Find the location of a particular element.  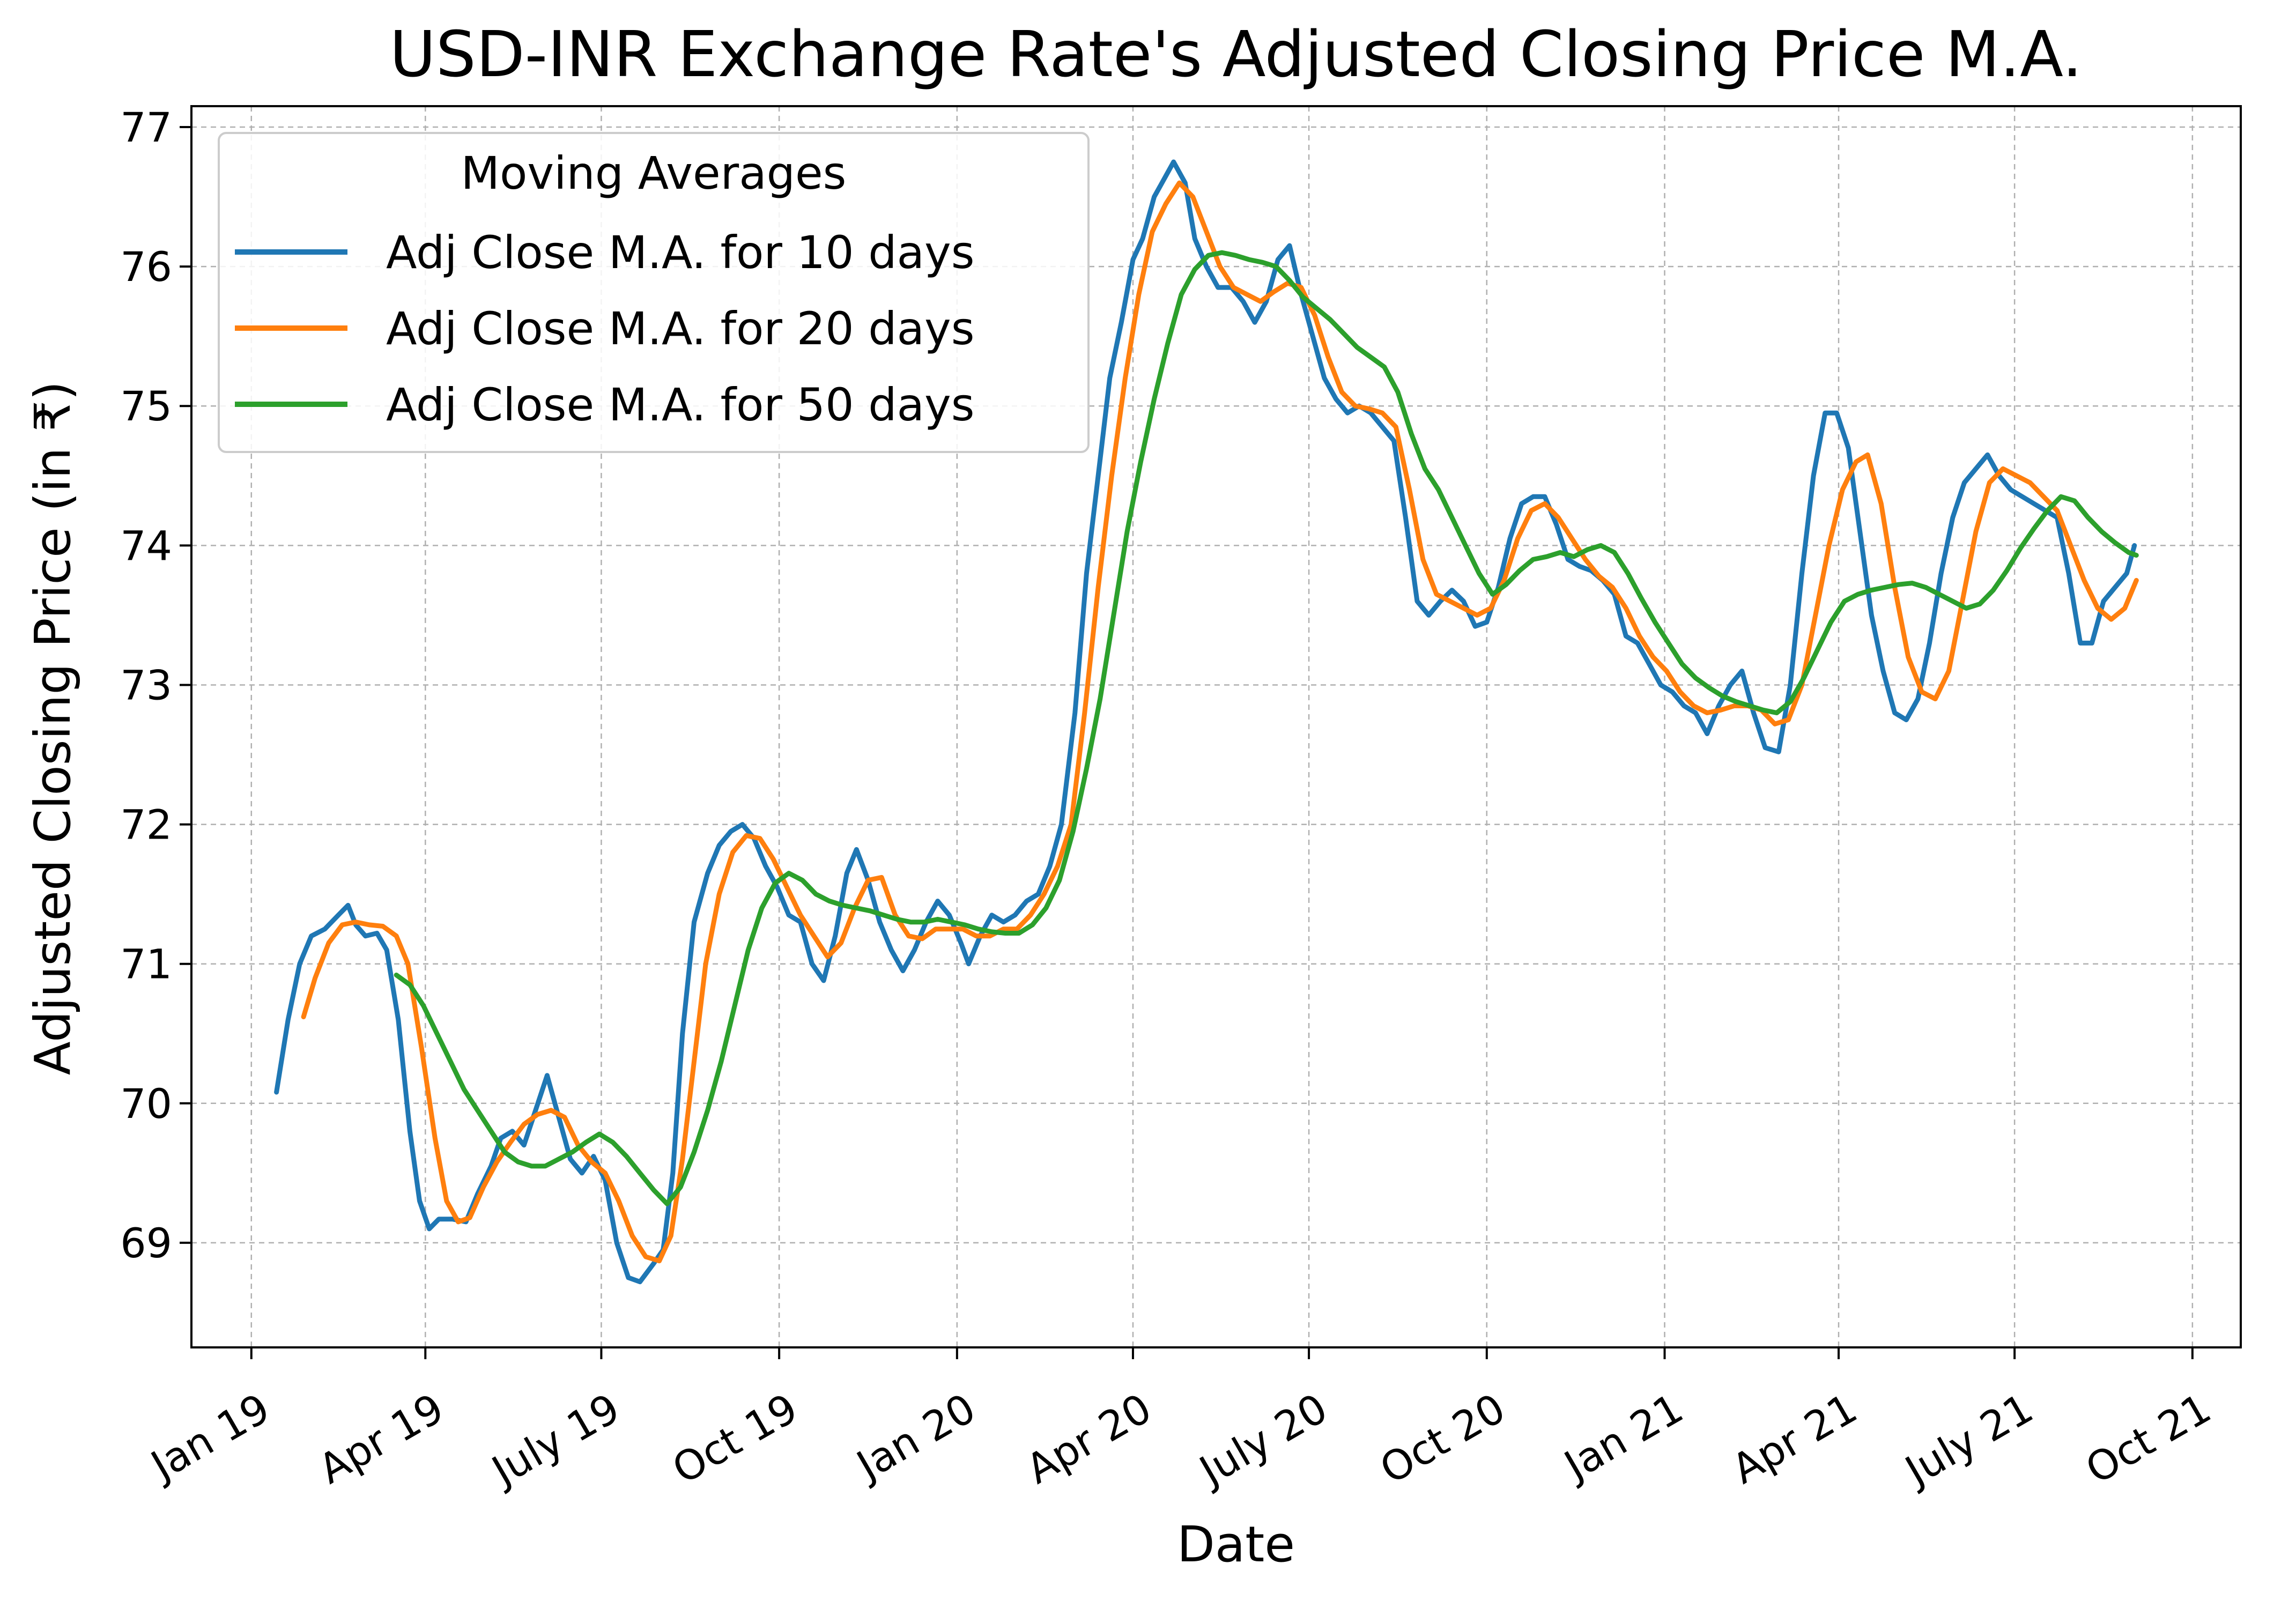

y-tick-label: 74 is located at coordinates (146, 546).